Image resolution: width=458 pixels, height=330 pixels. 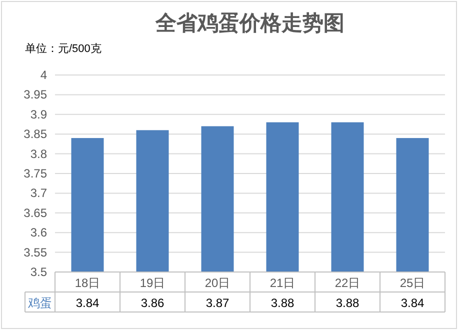 I want to click on chart-title: 全省鸡蛋价格走势图, so click(x=249, y=23).